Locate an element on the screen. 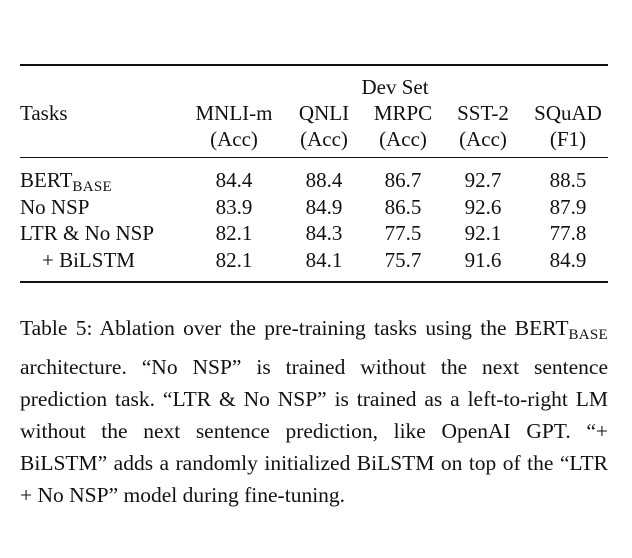  table-cell: 92.1 is located at coordinates (483, 233).